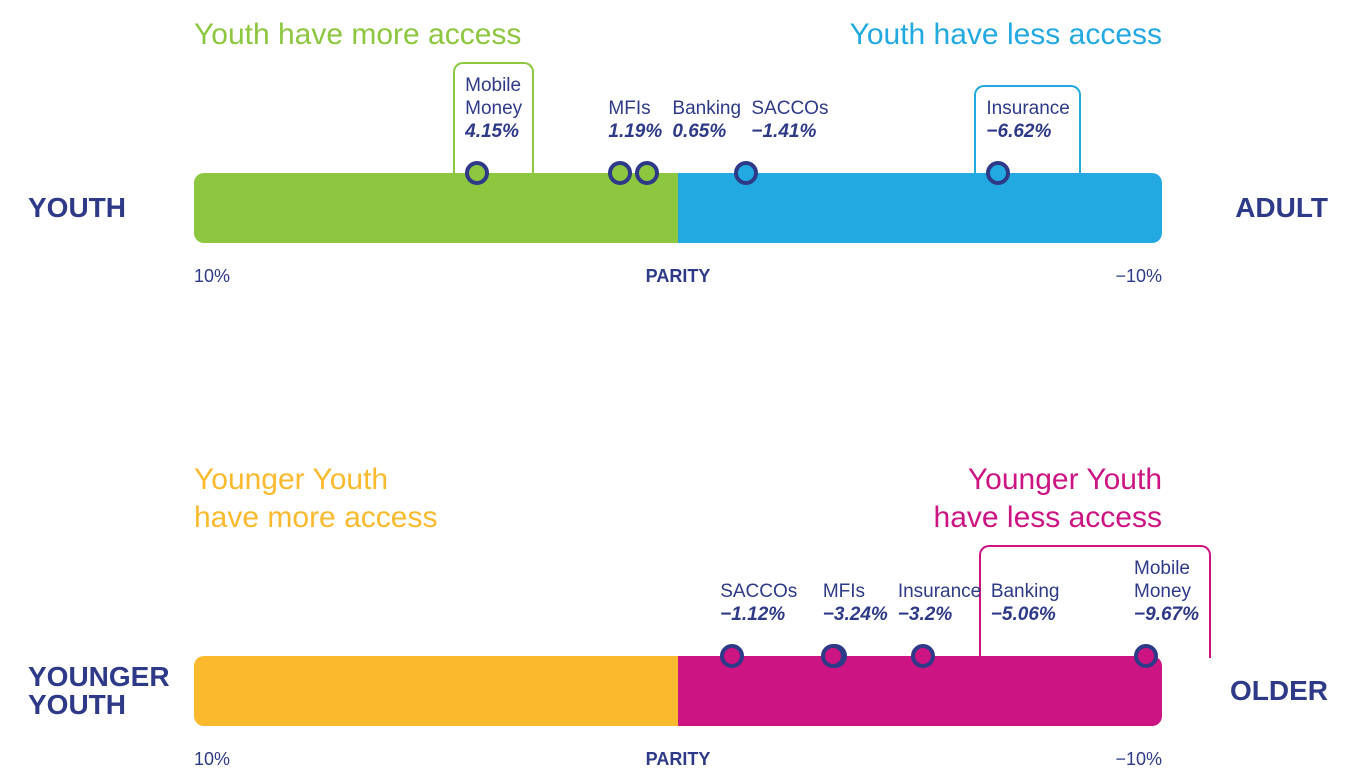 Image resolution: width=1368 pixels, height=775 pixels. Describe the element at coordinates (855, 603) in the screenshot. I see `point-label: MFIs −3.24%` at that location.